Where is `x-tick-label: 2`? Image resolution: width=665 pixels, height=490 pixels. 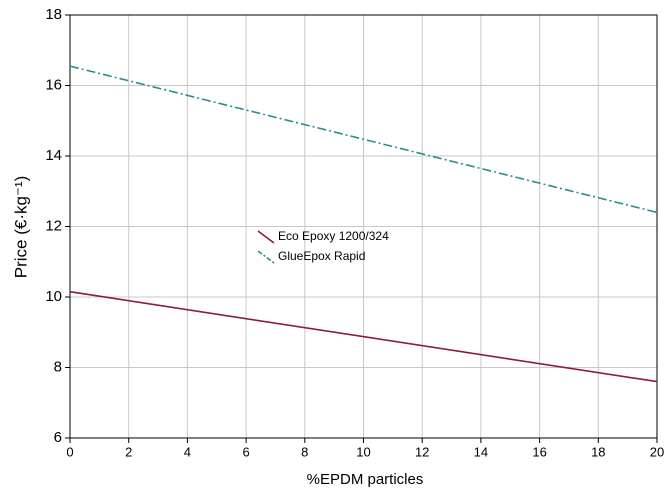
x-tick-label: 2 is located at coordinates (128, 451).